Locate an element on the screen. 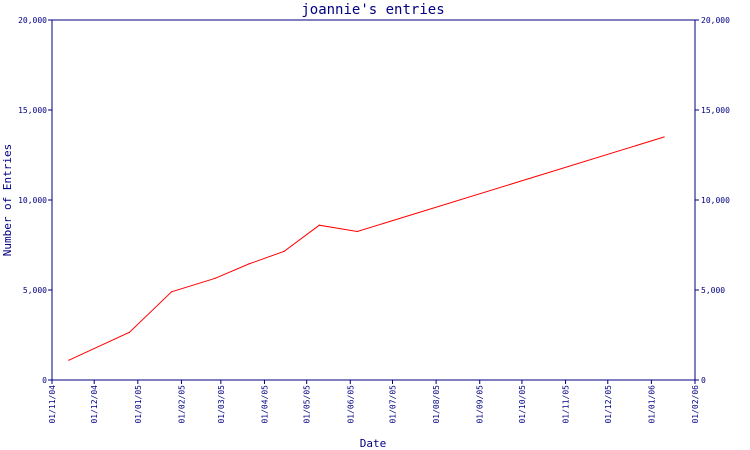 The height and width of the screenshot is (450, 750). x-tick-label-0: 01/11/04 is located at coordinates (52, 404).